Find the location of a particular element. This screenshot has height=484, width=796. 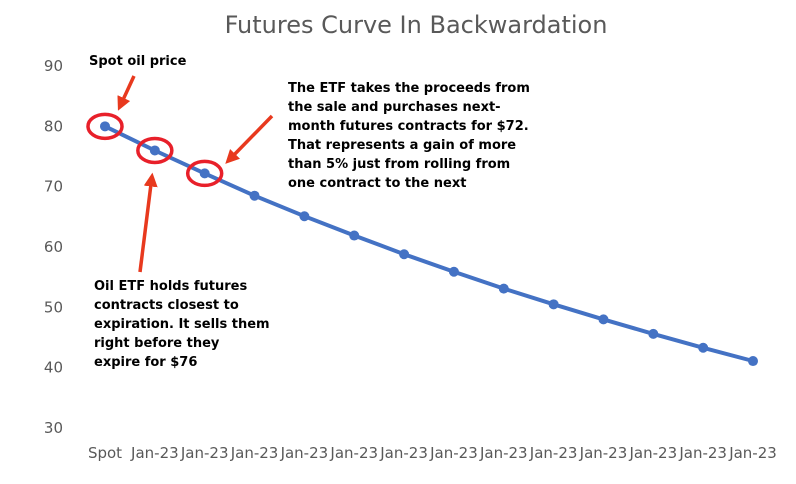

annotation-spot-price: Spot oil price is located at coordinates (138, 61).